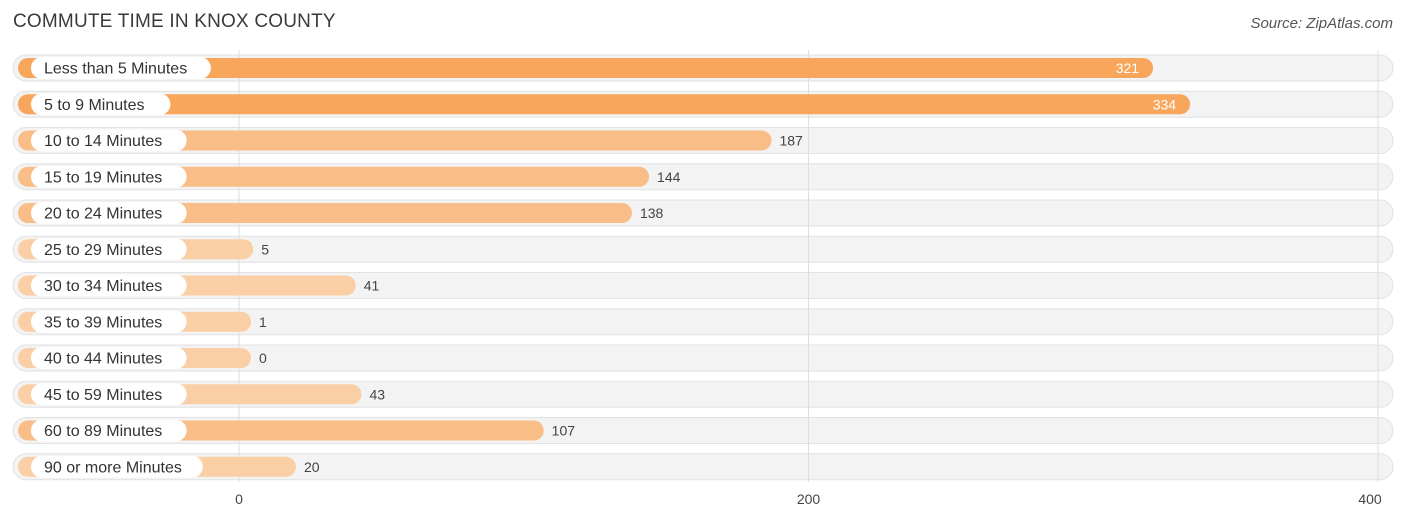  Describe the element at coordinates (1321, 23) in the screenshot. I see `chart-source: Source: ZipAtlas.com` at that location.